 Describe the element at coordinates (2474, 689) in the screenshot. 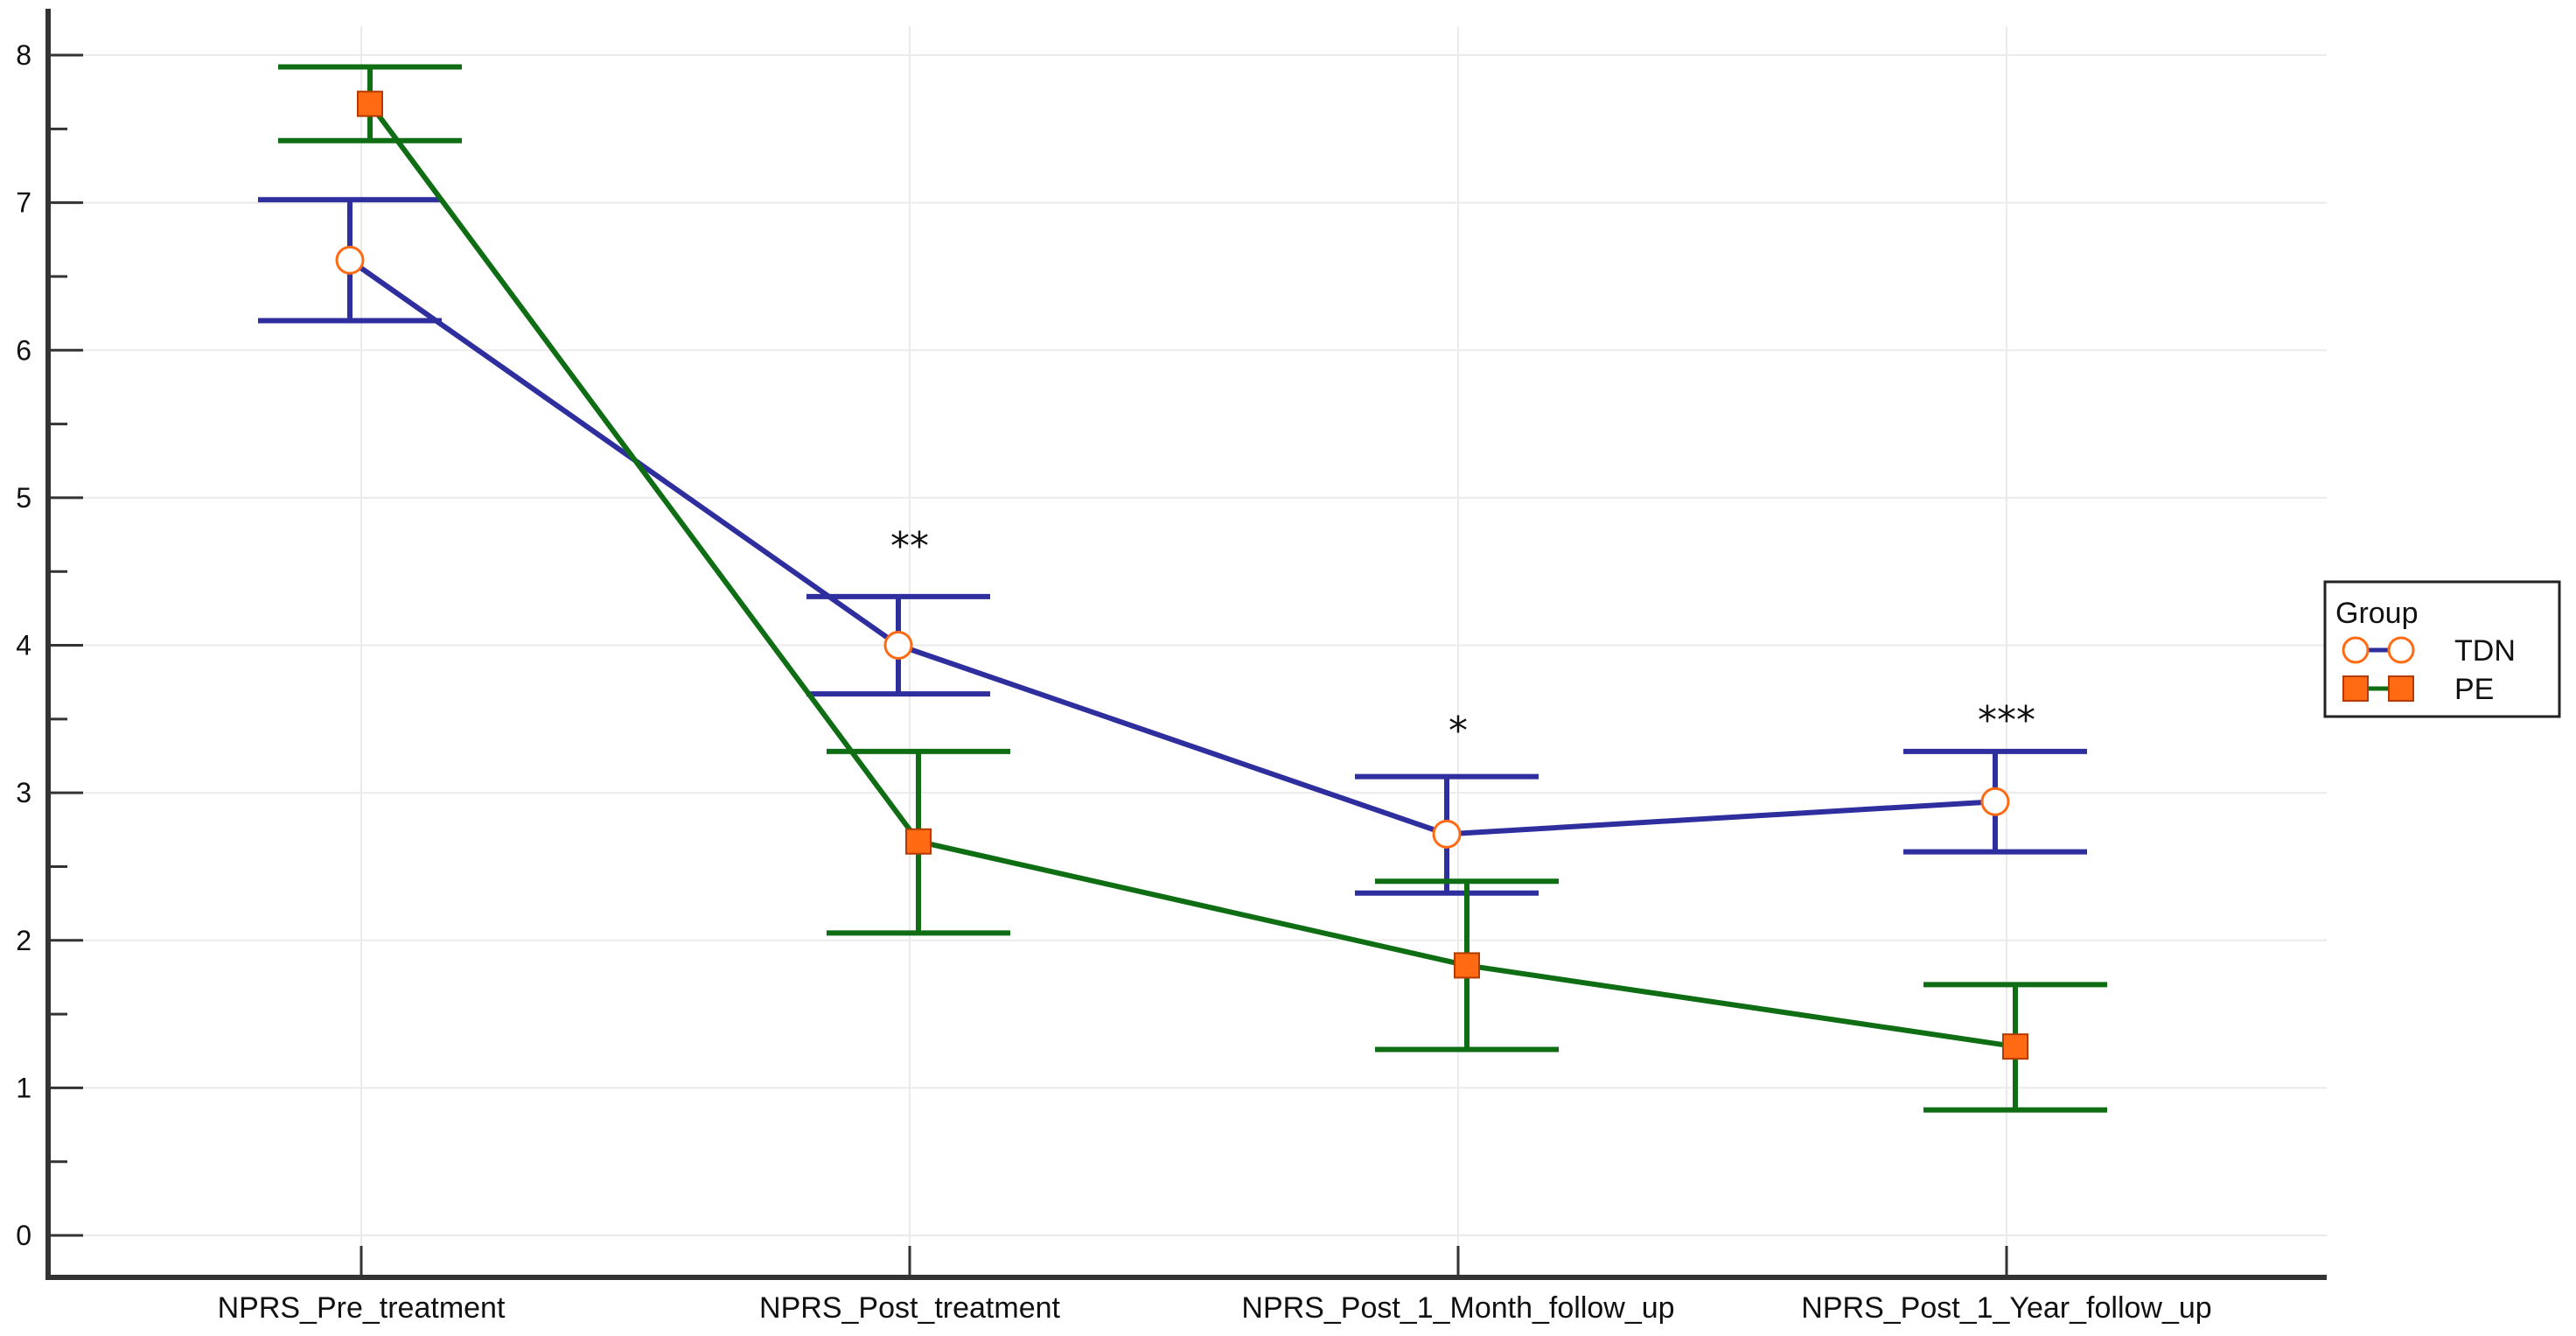

I see `legend-label-pe: PE` at that location.